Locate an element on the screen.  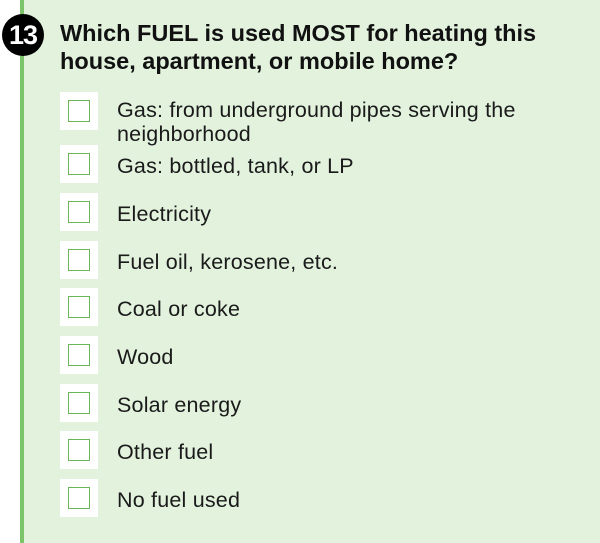
option-electricity: Electricity is located at coordinates (327, 213).